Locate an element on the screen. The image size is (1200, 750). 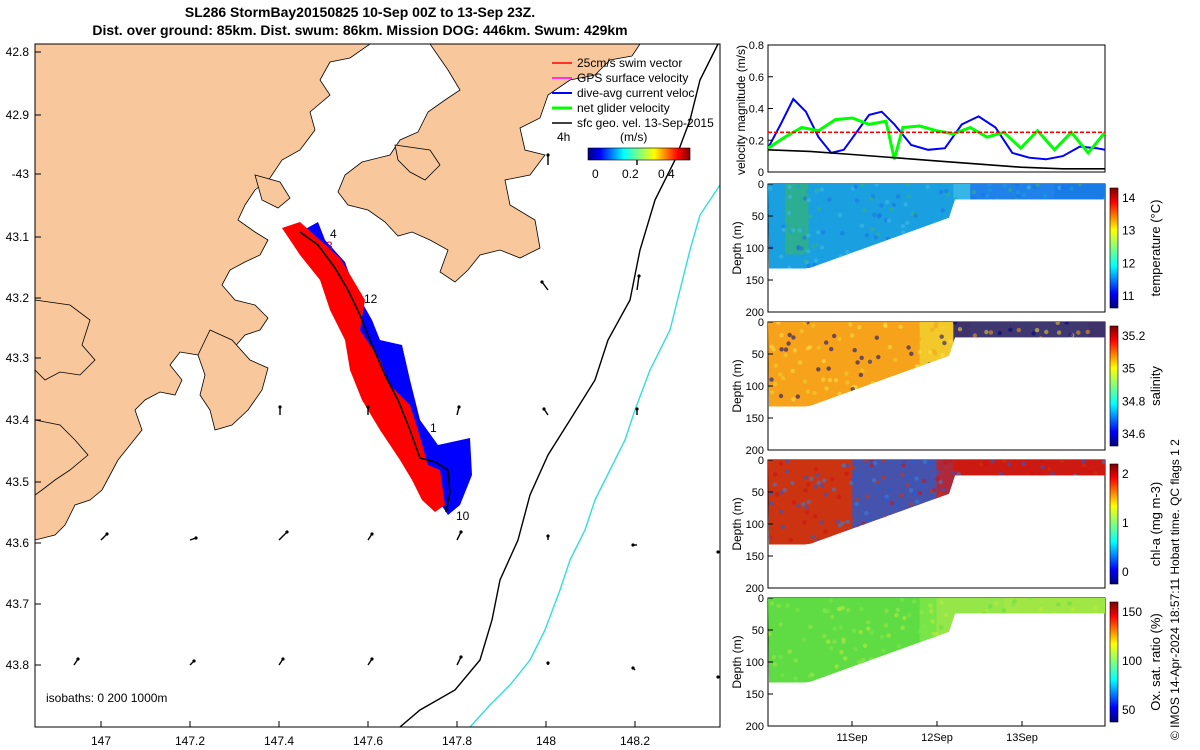
section-colorbar-tick: 1 is located at coordinates (1125, 523).